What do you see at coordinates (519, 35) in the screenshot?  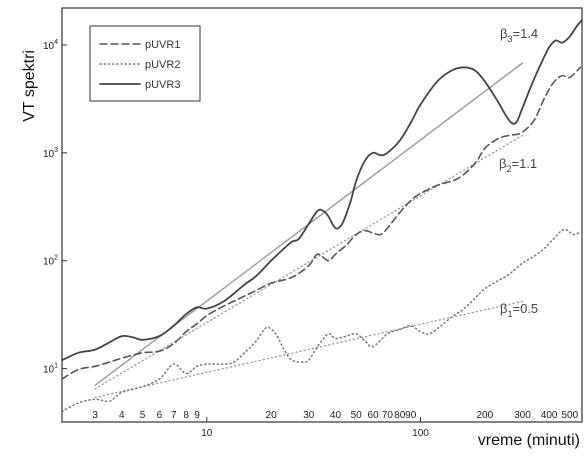 I see `annotation-beta3: β3=1.4` at bounding box center [519, 35].